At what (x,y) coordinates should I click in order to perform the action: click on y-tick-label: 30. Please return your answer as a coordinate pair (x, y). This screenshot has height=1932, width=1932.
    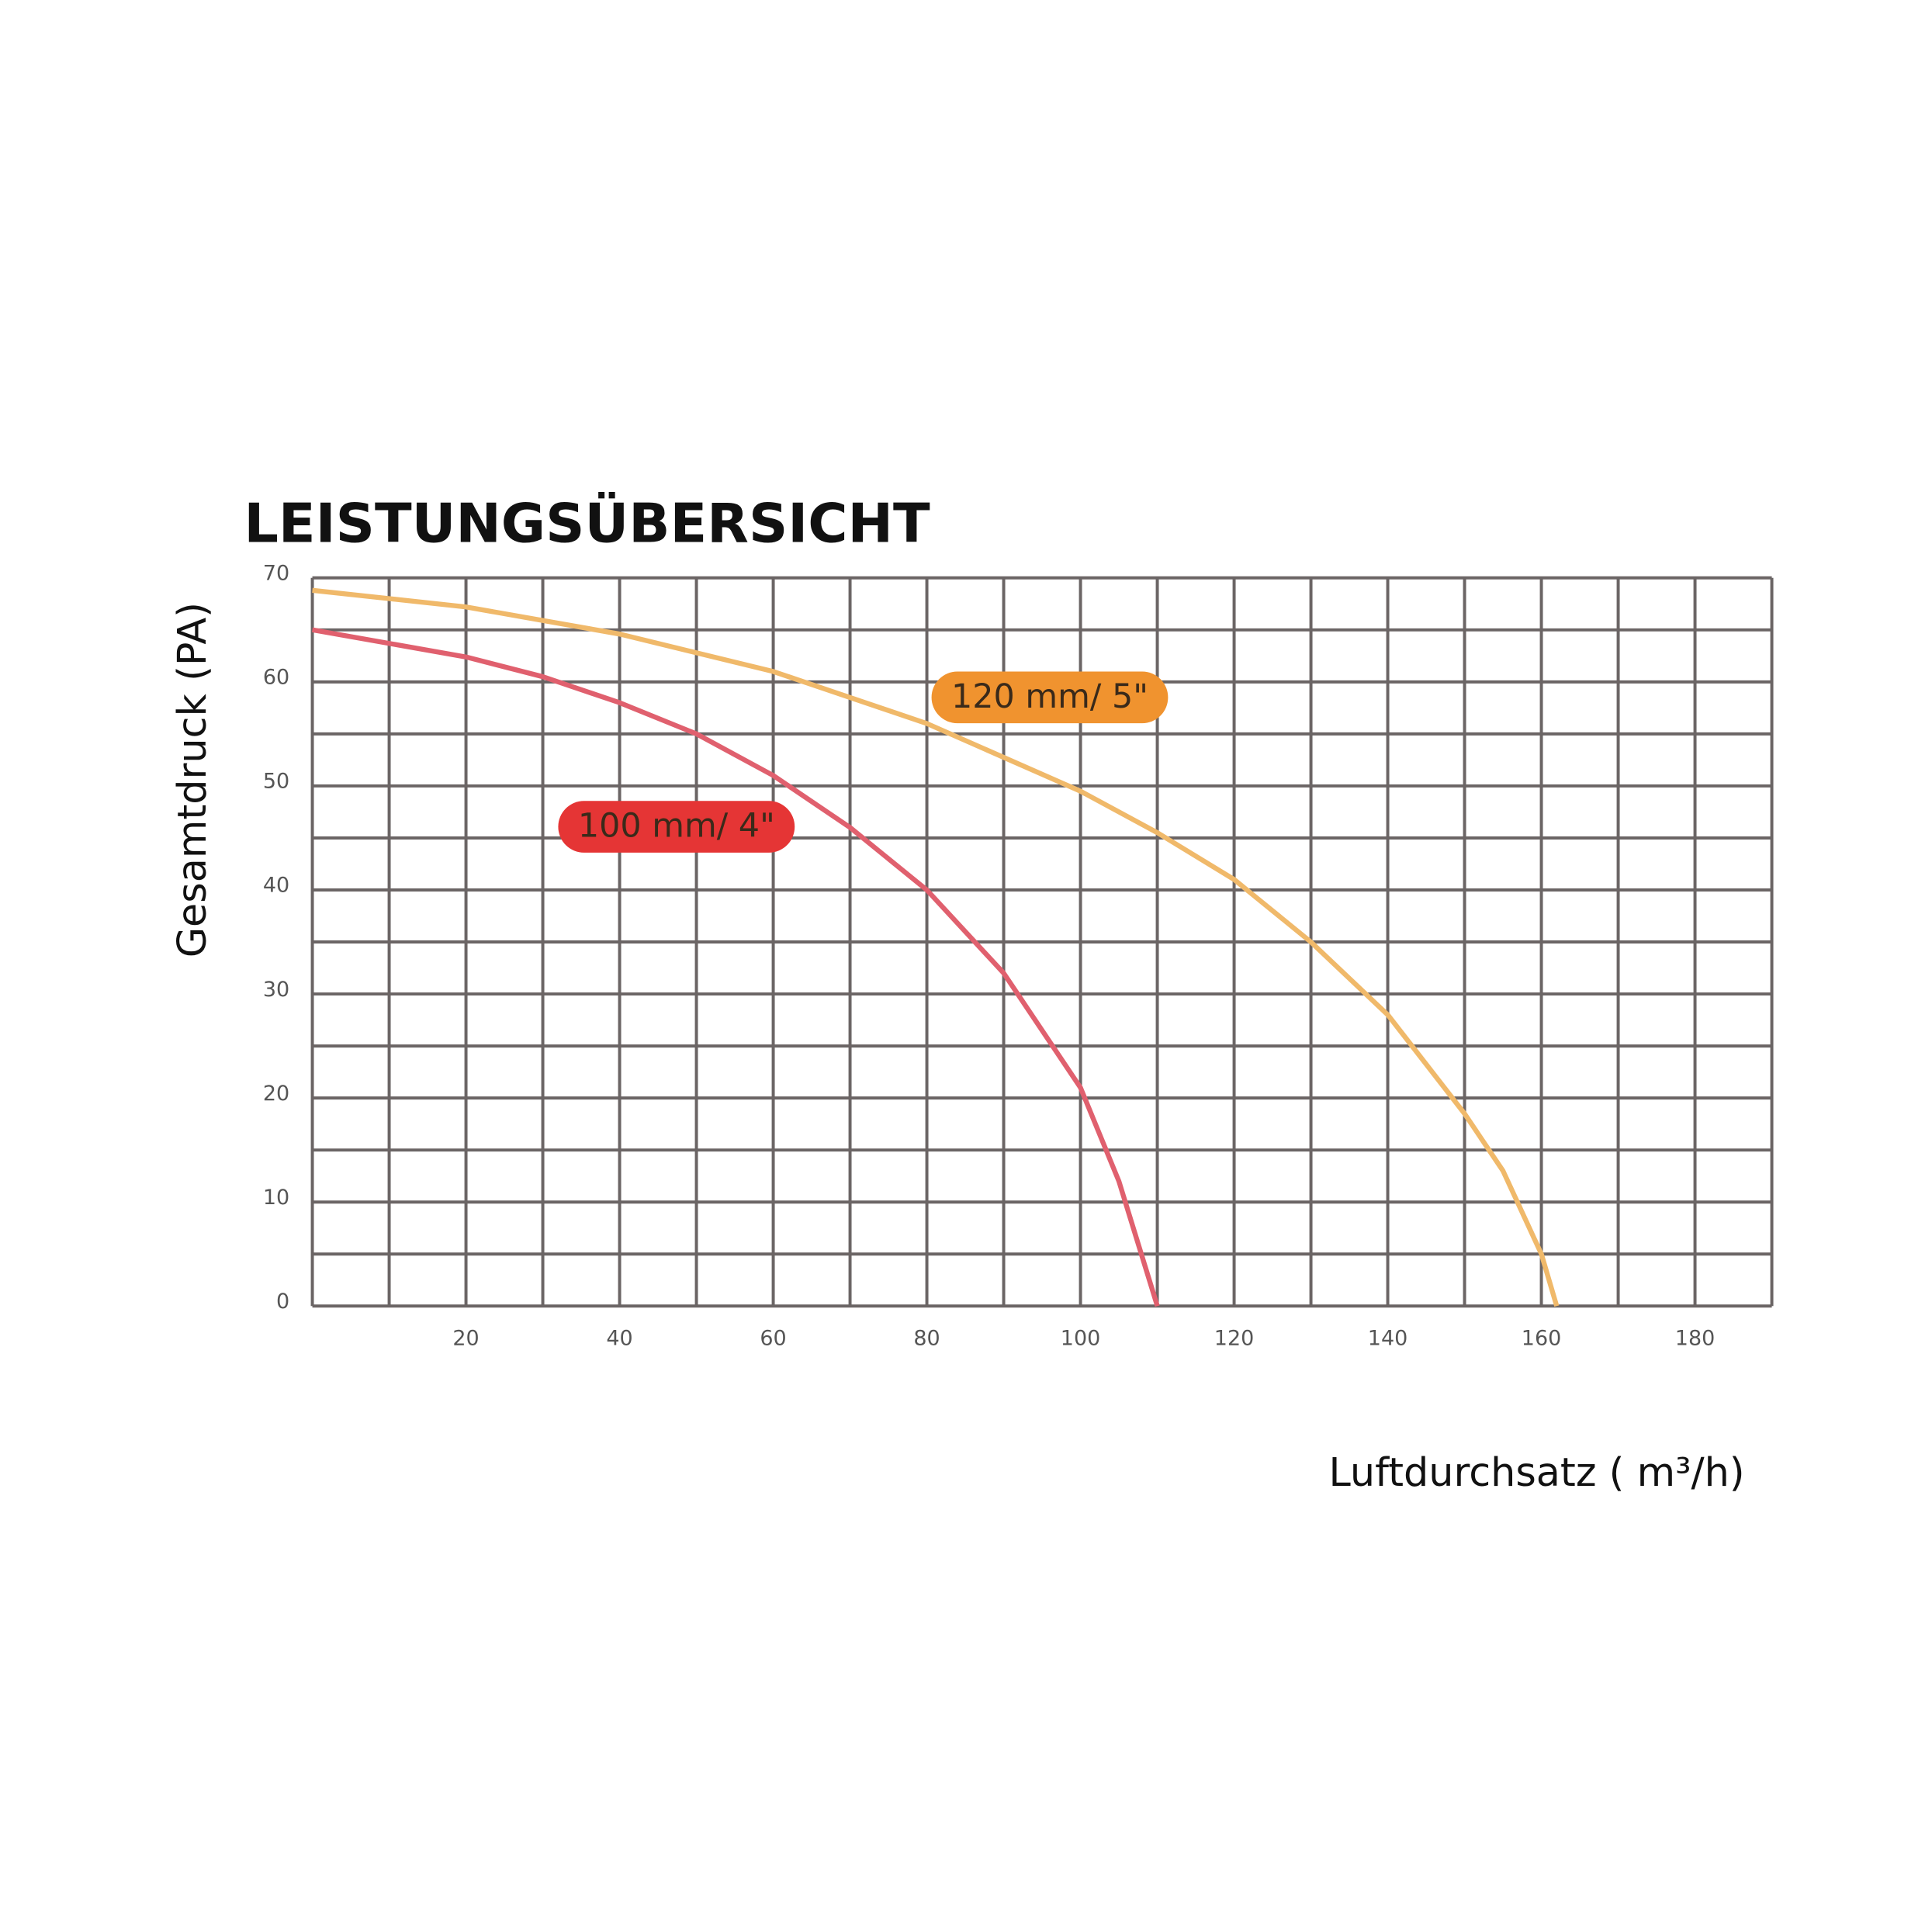
    Looking at the image, I should click on (276, 990).